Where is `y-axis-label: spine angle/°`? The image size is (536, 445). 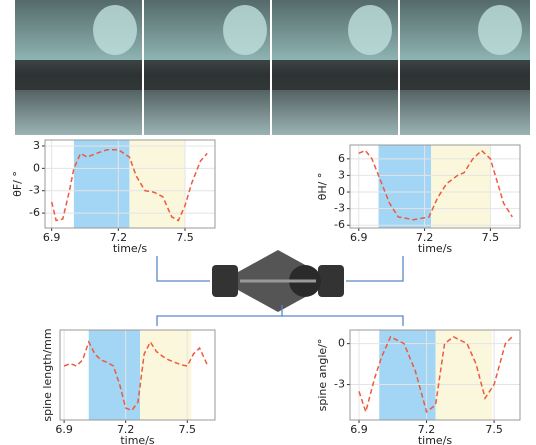 y-axis-label: spine angle/° is located at coordinates (322, 375).